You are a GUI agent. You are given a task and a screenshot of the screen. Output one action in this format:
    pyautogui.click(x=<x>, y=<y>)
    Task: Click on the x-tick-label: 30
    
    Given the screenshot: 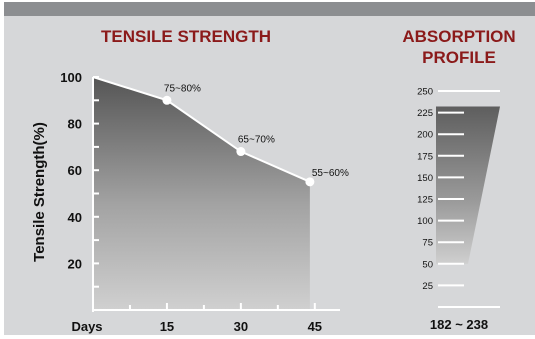 What is the action you would take?
    pyautogui.click(x=241, y=326)
    